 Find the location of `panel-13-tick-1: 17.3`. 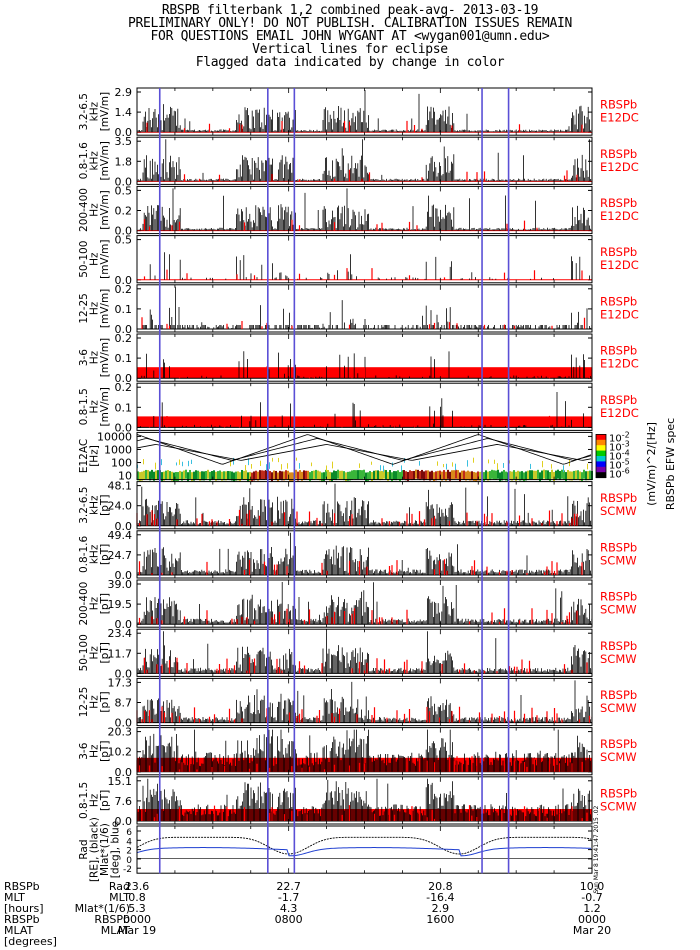

panel-13-tick-1: 17.3 is located at coordinates (120, 682).